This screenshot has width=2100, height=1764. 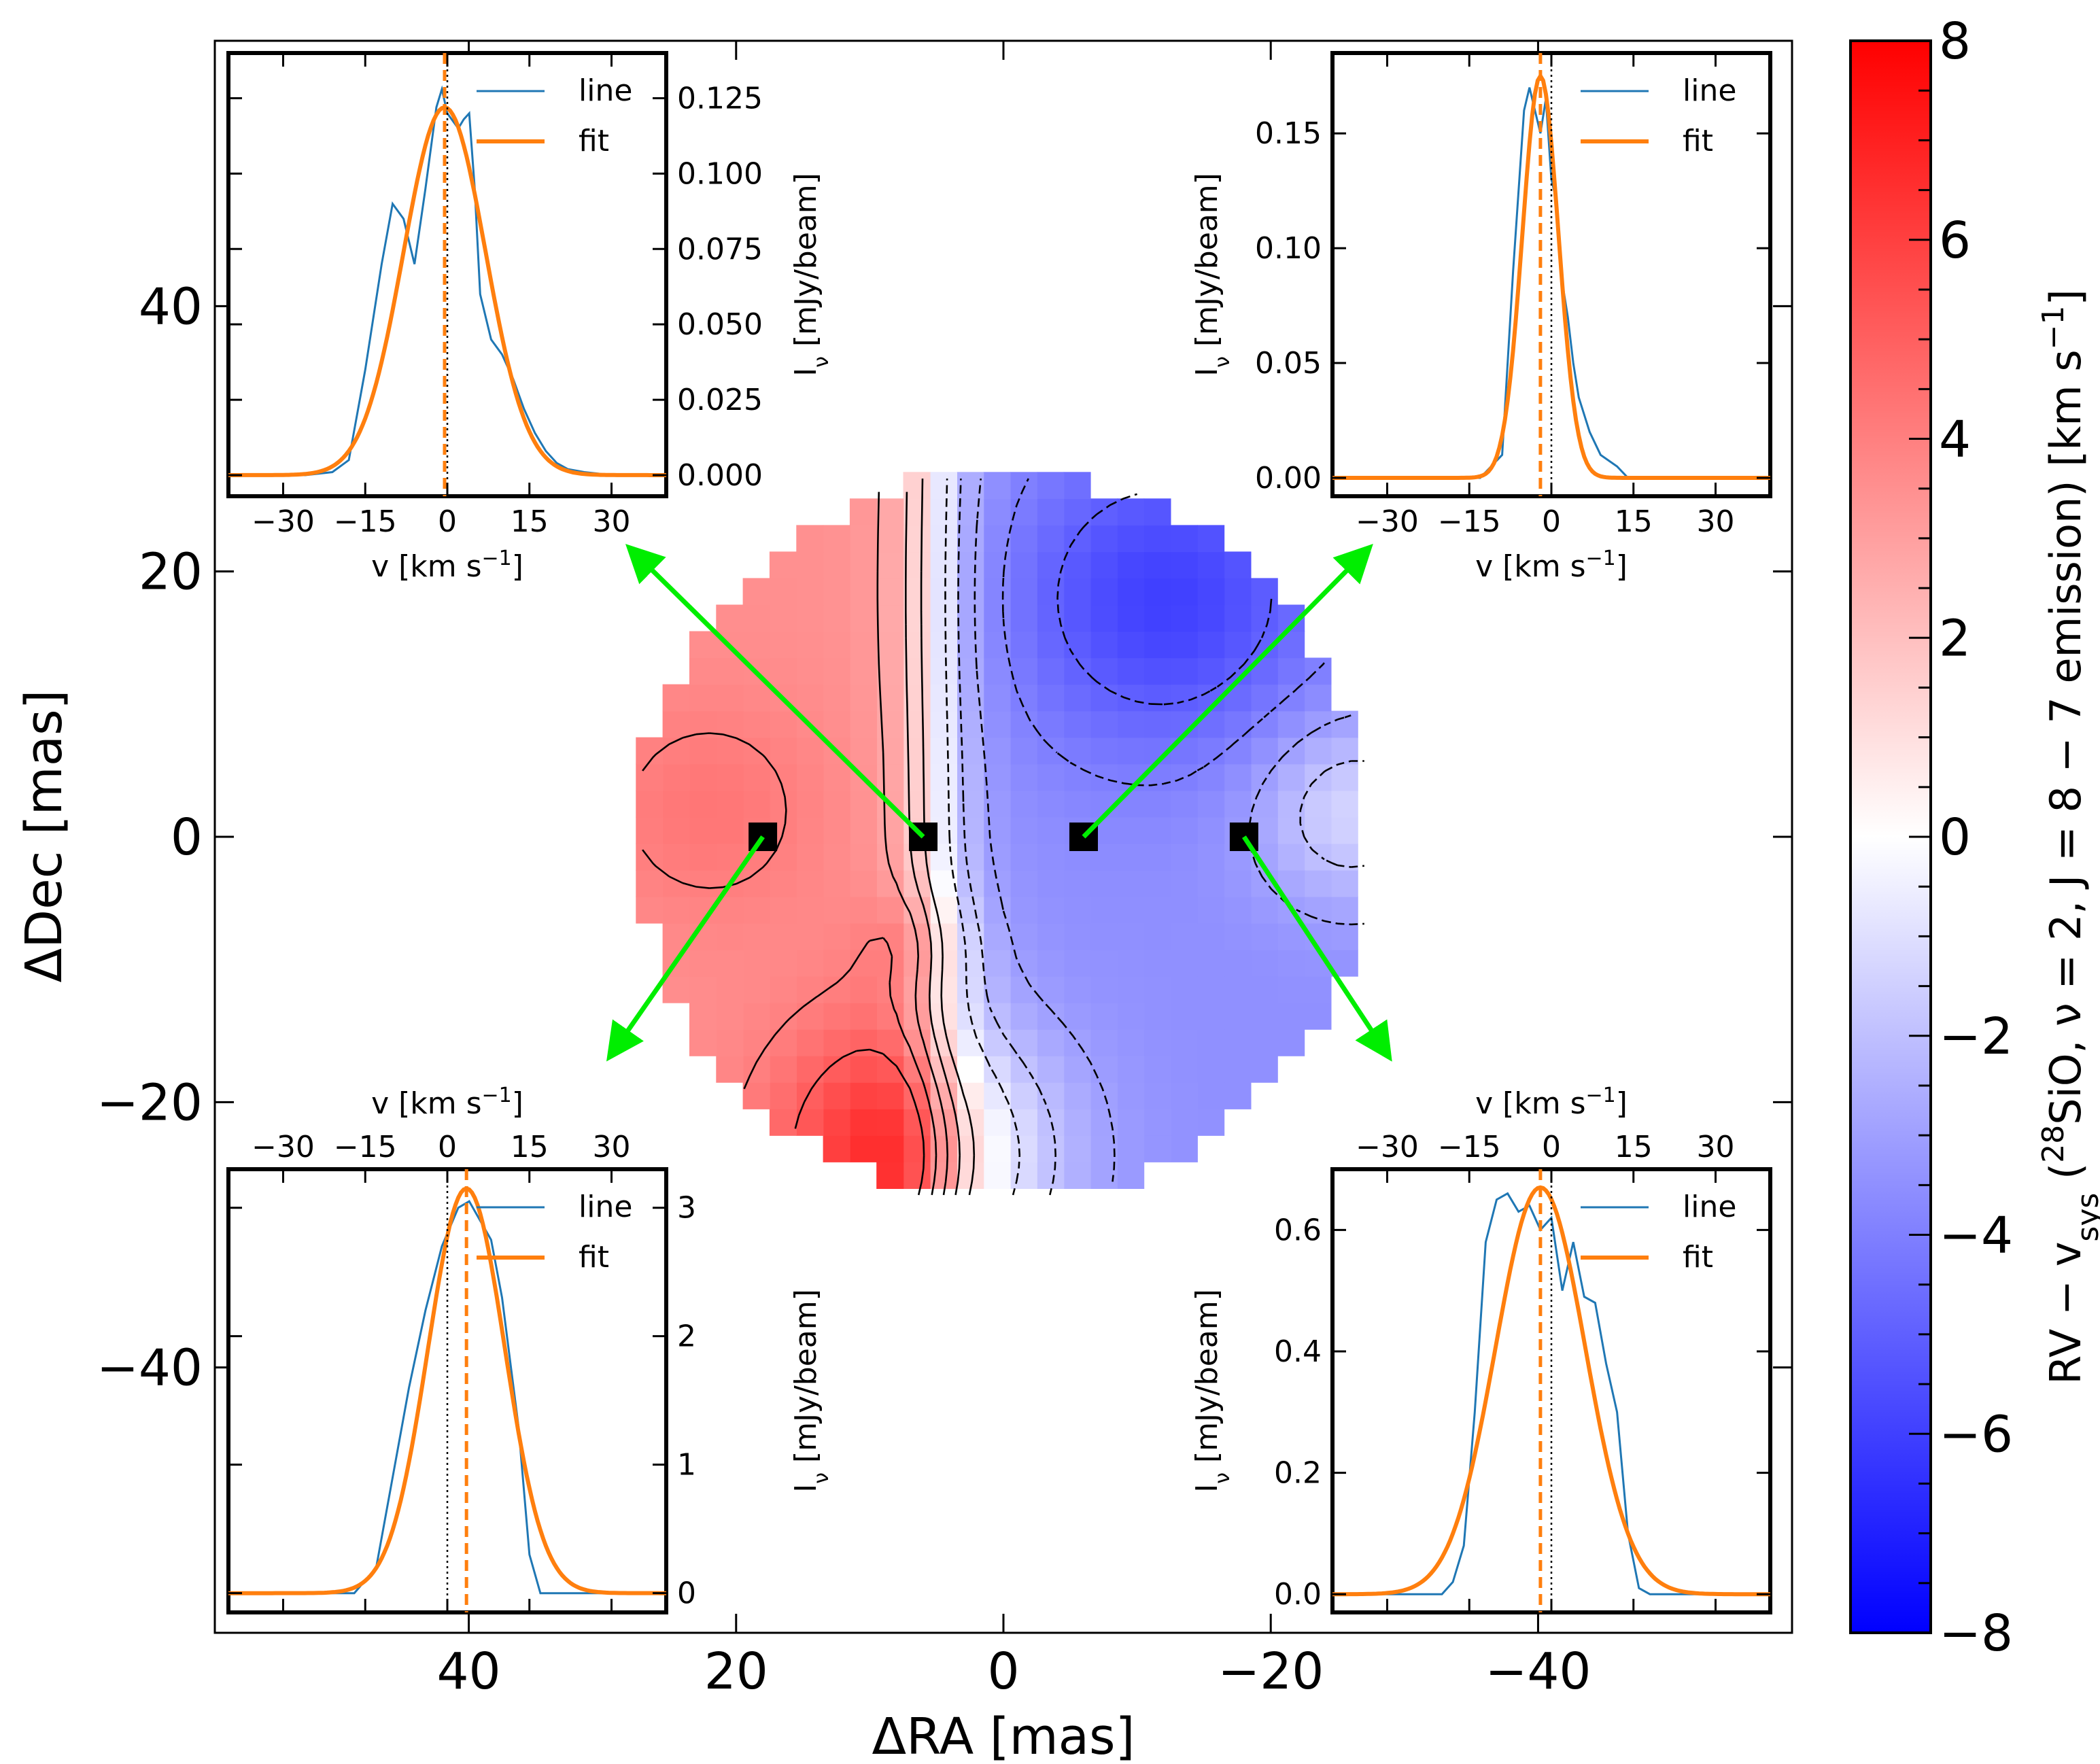 I want to click on inset-y-tick-label: 0.6, so click(x=1298, y=1230).